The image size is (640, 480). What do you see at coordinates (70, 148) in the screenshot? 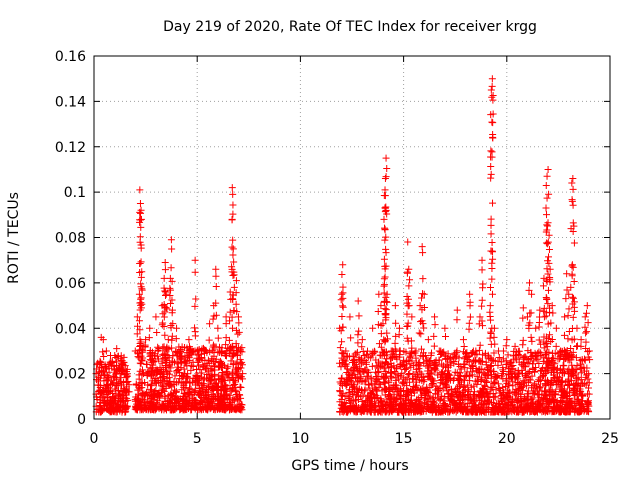
I see `y-tick-label: 0.12` at bounding box center [70, 148].